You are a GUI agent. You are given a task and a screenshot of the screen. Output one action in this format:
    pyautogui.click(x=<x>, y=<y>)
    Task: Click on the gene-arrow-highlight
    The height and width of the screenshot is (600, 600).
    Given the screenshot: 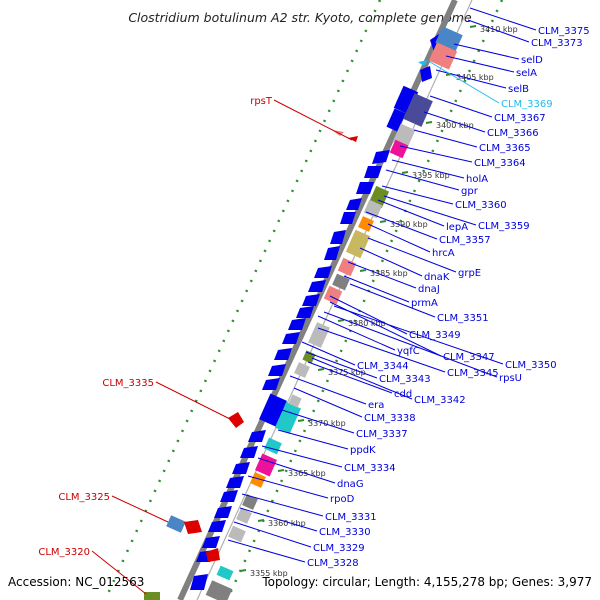 What is the action you would take?
    pyautogui.click(x=423, y=63)
    